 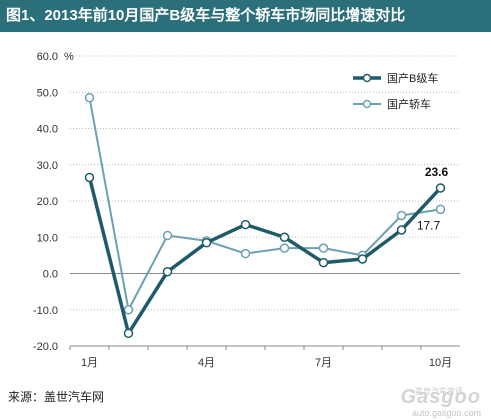 I want to click on data-label-1: 17.7, so click(x=429, y=225).